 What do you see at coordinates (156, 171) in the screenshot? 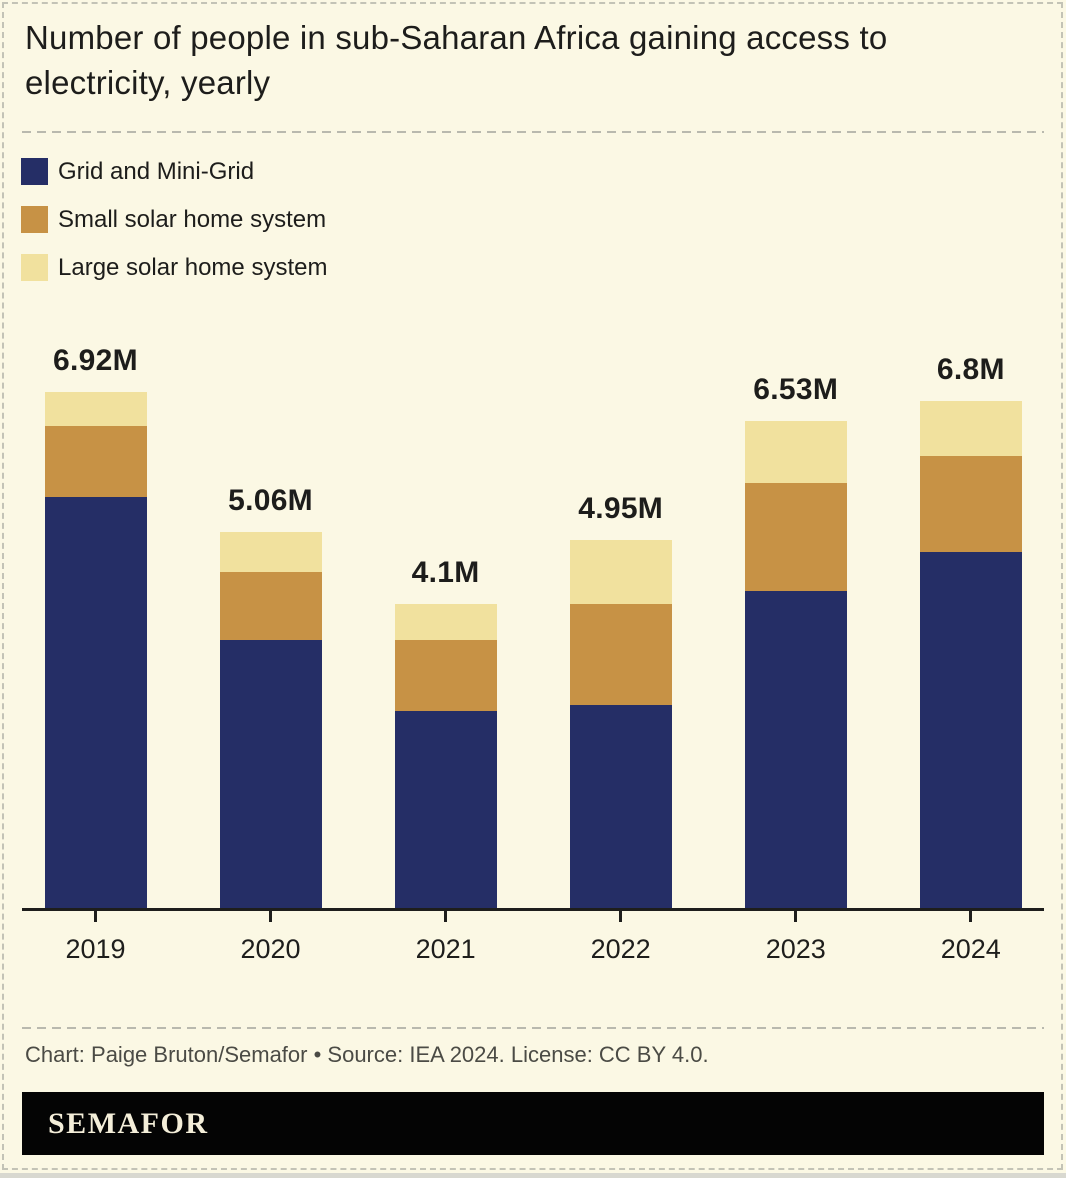
I see `legend-label: Grid and Mini-Grid` at bounding box center [156, 171].